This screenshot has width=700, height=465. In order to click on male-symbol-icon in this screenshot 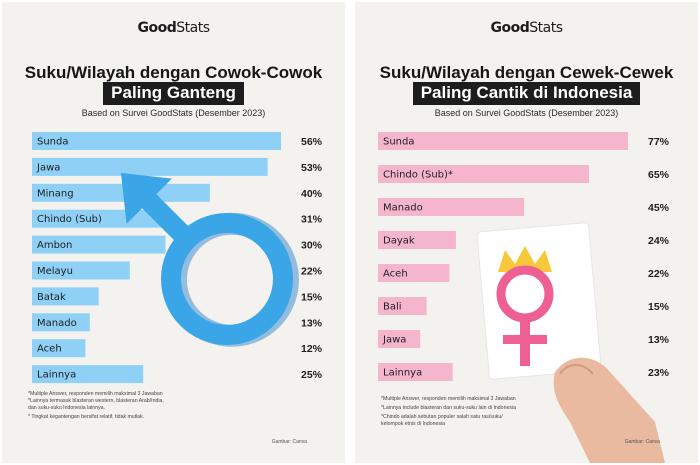, I will do `click(209, 259)`.